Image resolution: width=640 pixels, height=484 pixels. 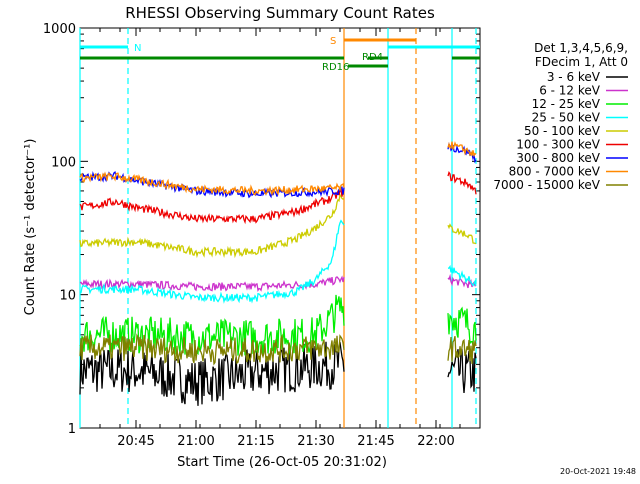 I want to click on legend-label: 800 - 7000 keV, so click(x=555, y=172).